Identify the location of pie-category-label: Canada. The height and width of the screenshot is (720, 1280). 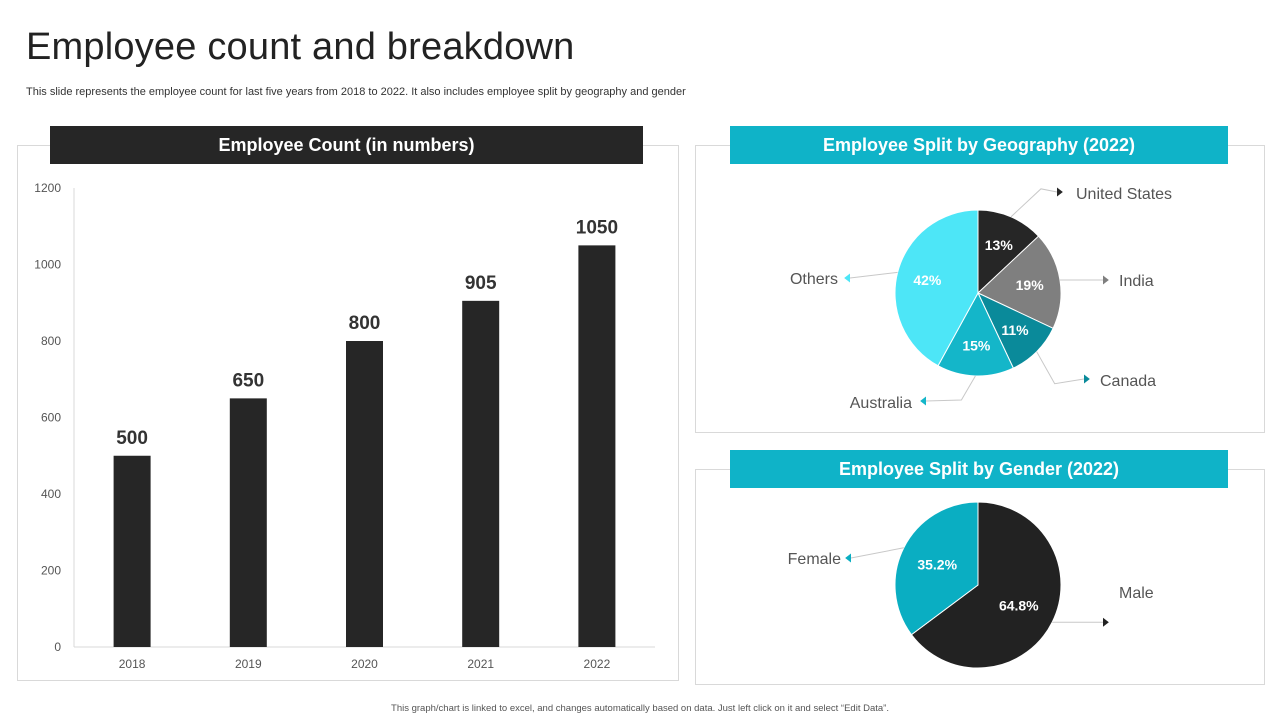
(1128, 381).